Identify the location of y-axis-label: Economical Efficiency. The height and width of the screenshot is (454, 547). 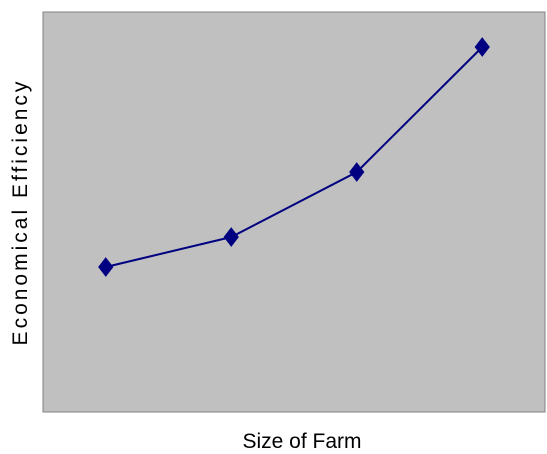
(20, 212).